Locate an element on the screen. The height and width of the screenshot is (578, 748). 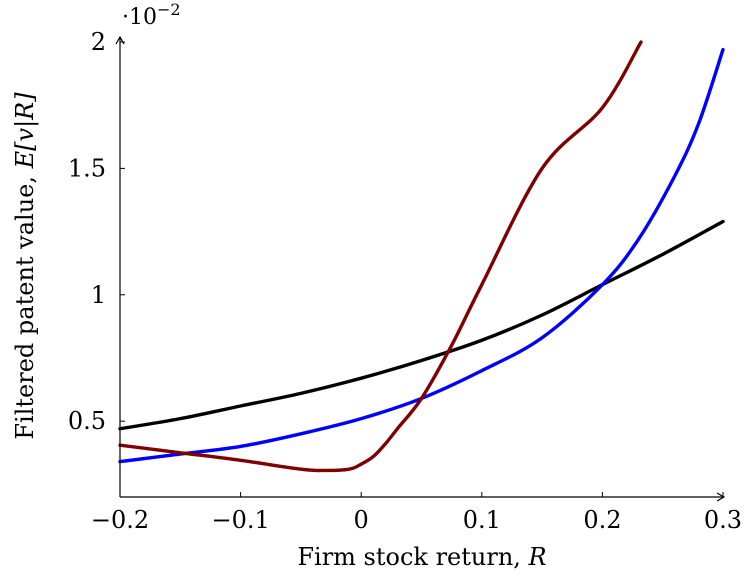
x-tick-label: 0.3 is located at coordinates (723, 520).